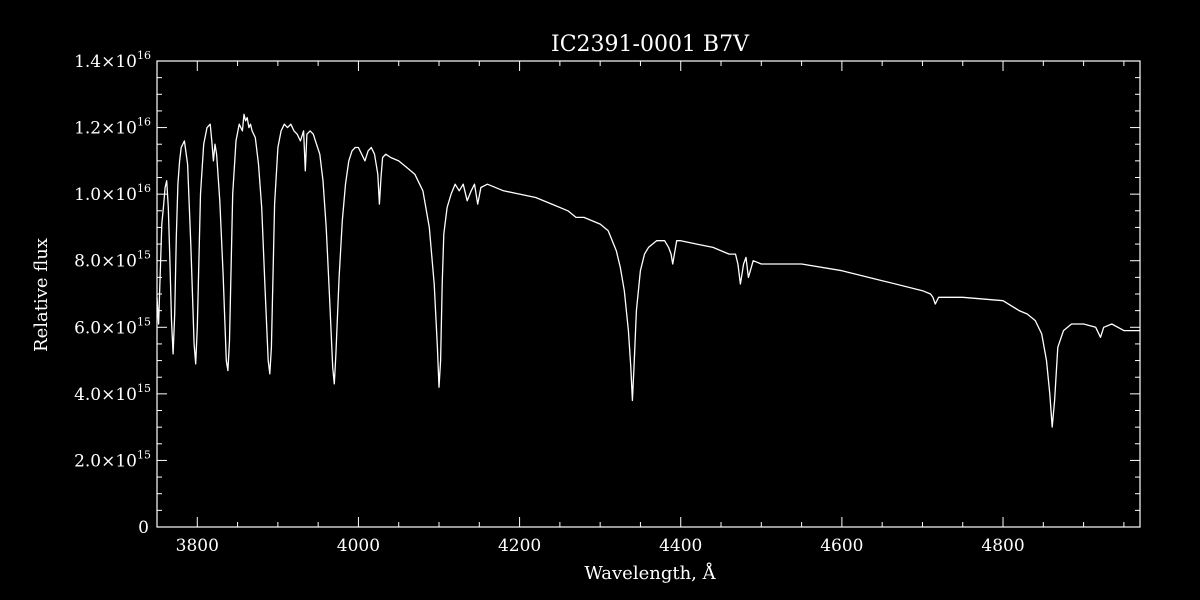  Describe the element at coordinates (143, 528) in the screenshot. I see `y-tick-label: 0` at that location.